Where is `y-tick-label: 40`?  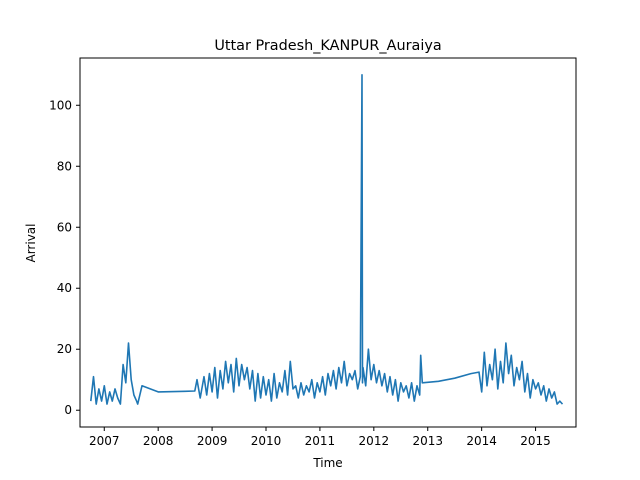 y-tick-label: 40 is located at coordinates (64, 288).